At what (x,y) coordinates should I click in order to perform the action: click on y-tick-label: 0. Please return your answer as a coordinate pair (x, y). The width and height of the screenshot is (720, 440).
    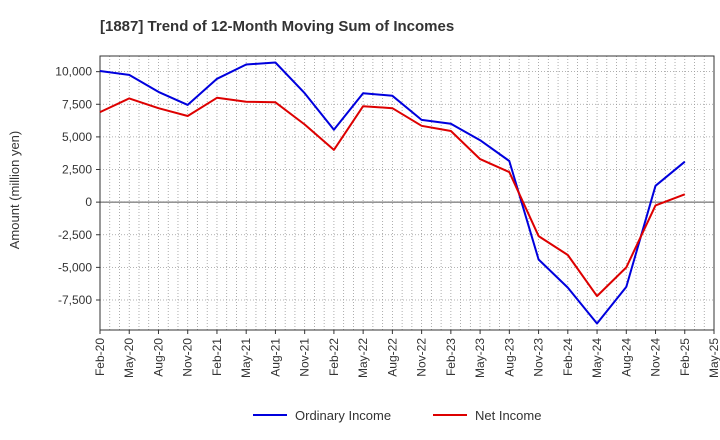
    Looking at the image, I should click on (88, 202).